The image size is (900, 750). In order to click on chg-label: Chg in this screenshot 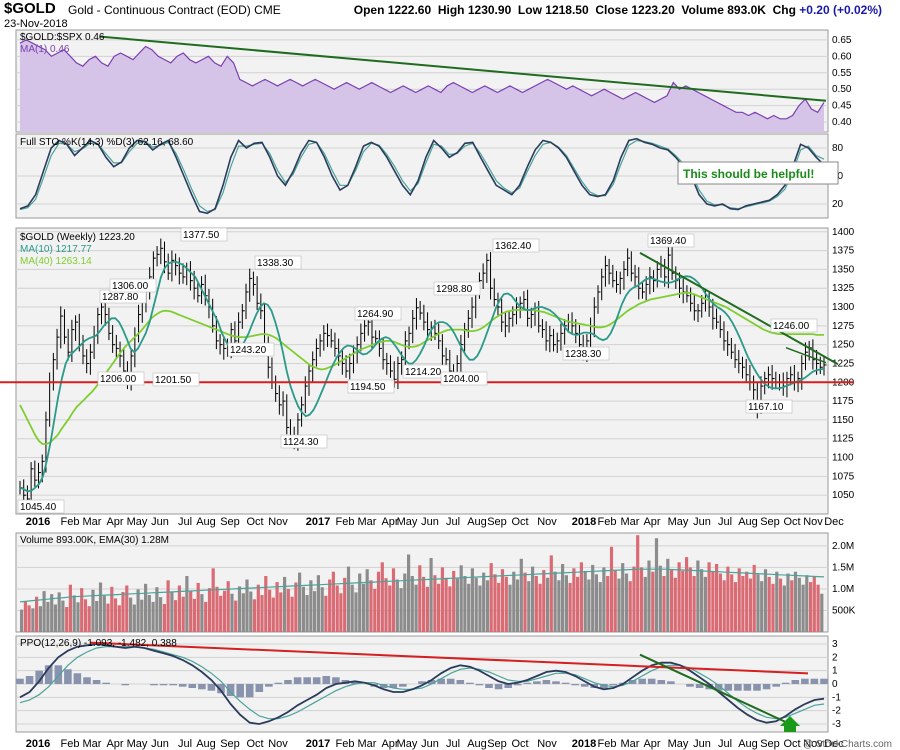, I will do `click(784, 10)`.